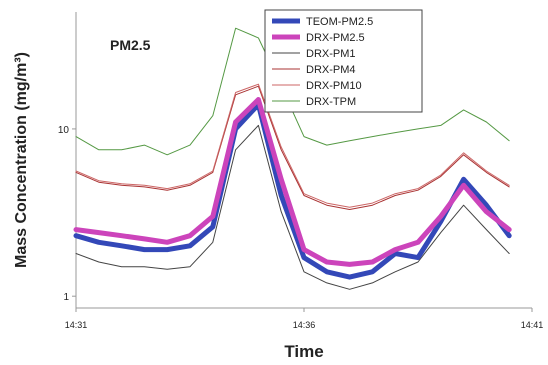 This screenshot has width=548, height=365. Describe the element at coordinates (303, 351) in the screenshot. I see `x-axis-label: Time` at that location.